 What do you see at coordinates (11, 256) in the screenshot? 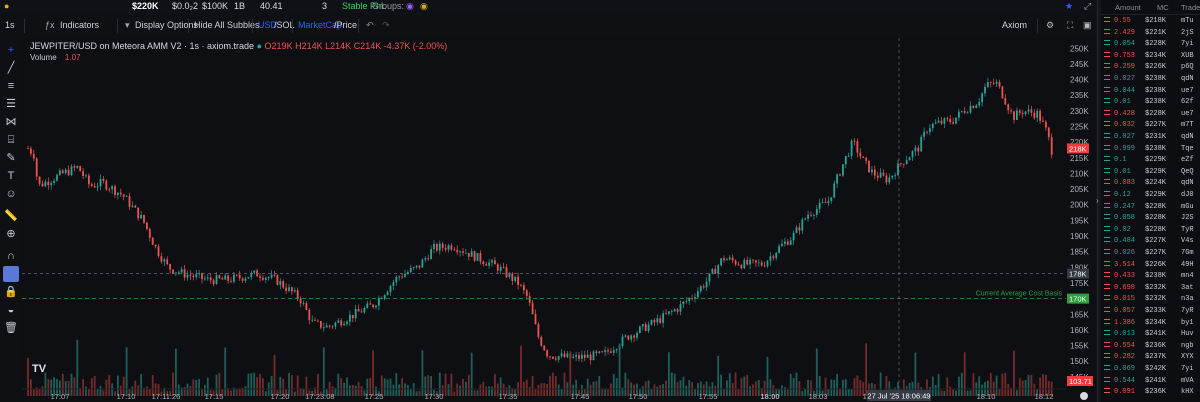
I see `magnet-icon: ∩` at bounding box center [11, 256].